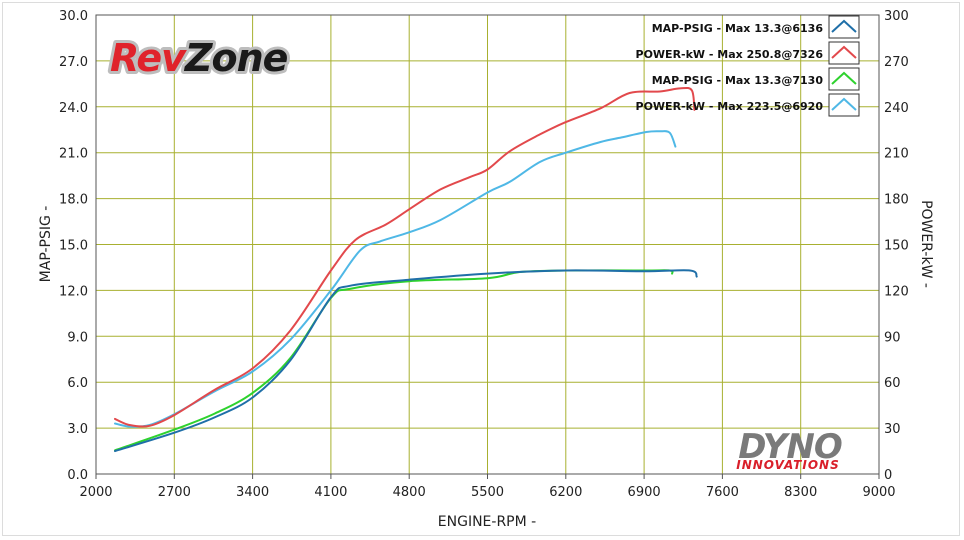  I want to click on x-tick-label: 2000, so click(95, 492).